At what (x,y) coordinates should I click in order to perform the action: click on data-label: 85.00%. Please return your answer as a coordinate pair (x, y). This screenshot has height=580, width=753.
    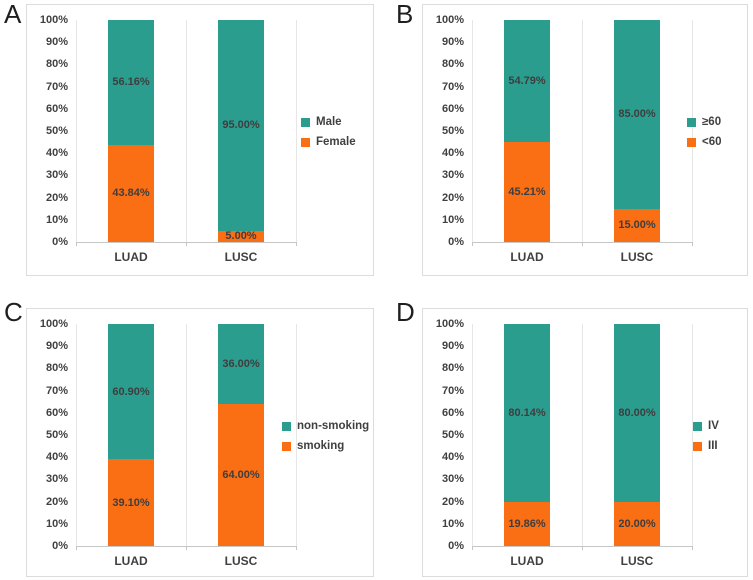
    Looking at the image, I should click on (637, 114).